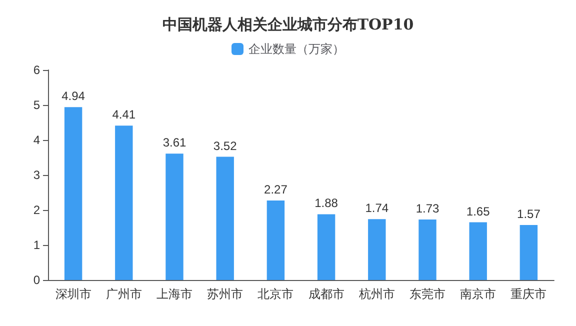 This screenshot has width=576, height=326. I want to click on x-tick-label: 北京市, so click(276, 294).